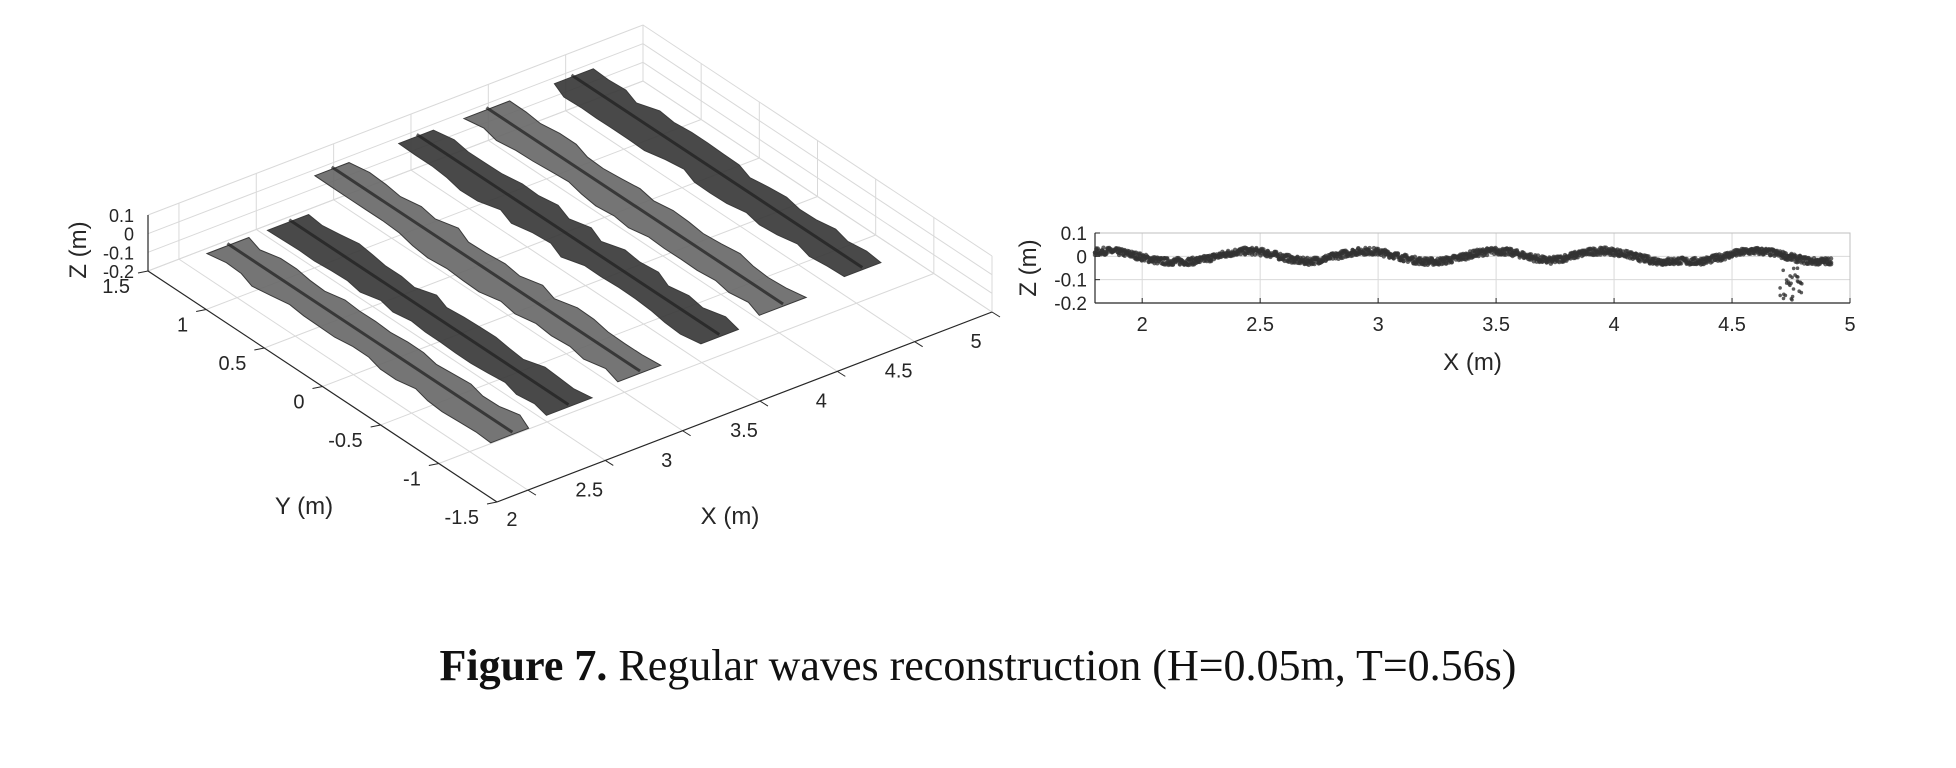  Describe the element at coordinates (121, 216) in the screenshot. I see `z-tick-label: 0.1` at that location.